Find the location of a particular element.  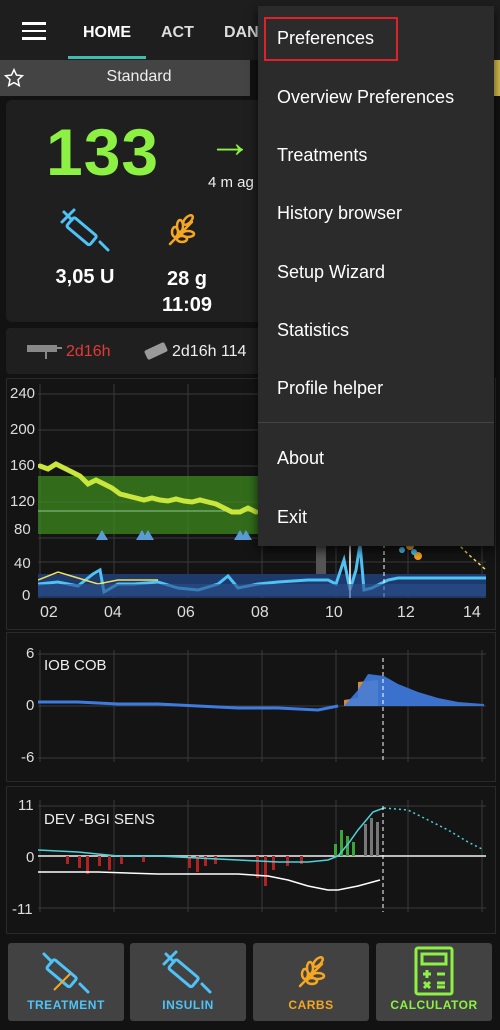

cannula-icon is located at coordinates (44, 352).